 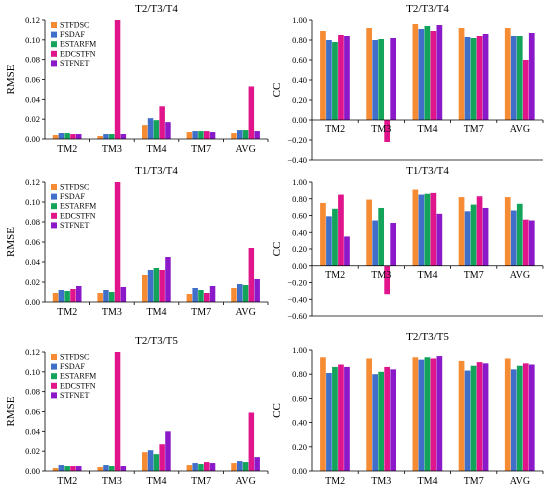 What do you see at coordinates (11, 242) in the screenshot?
I see `y-axis-label: RMSE` at bounding box center [11, 242].